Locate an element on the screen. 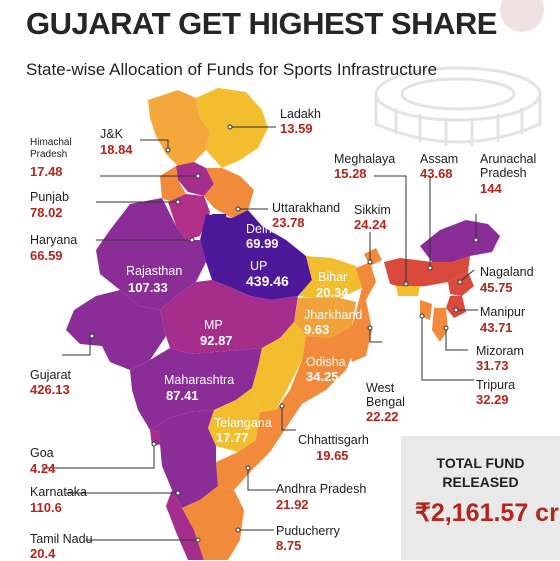 This screenshot has width=560, height=561. label-haryana: Haryana is located at coordinates (54, 240).